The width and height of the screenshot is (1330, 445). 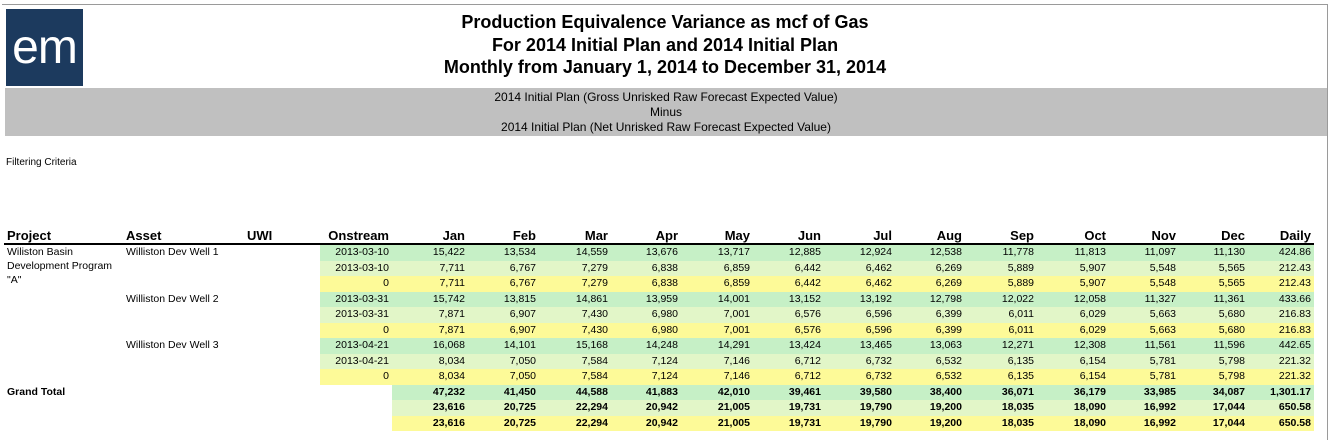 What do you see at coordinates (717, 361) in the screenshot?
I see `month-value-cell: 7,146` at bounding box center [717, 361].